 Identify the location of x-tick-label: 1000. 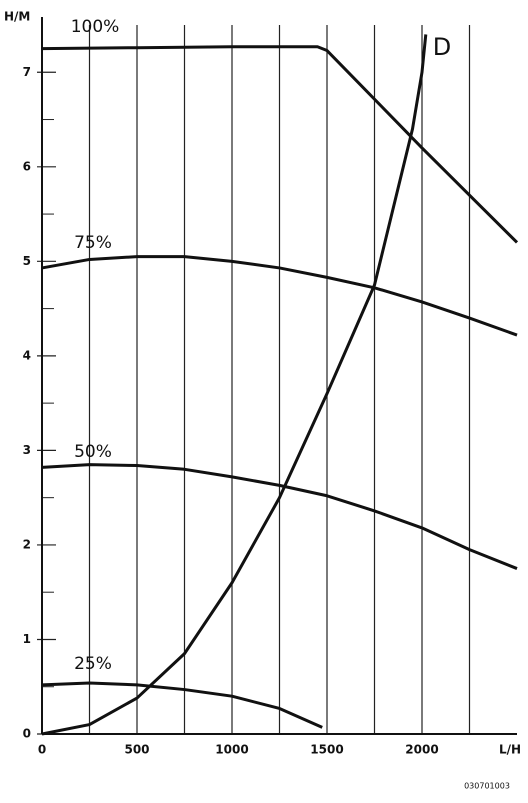
(231, 750).